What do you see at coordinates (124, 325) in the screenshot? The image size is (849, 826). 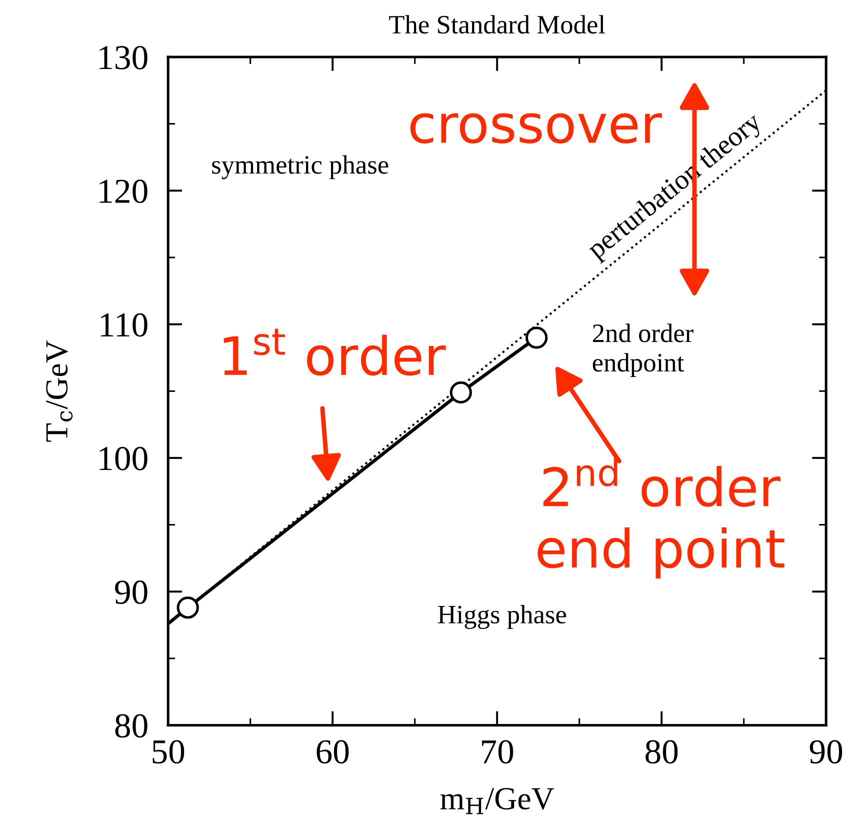 I see `y-tick-label: 110` at bounding box center [124, 325].